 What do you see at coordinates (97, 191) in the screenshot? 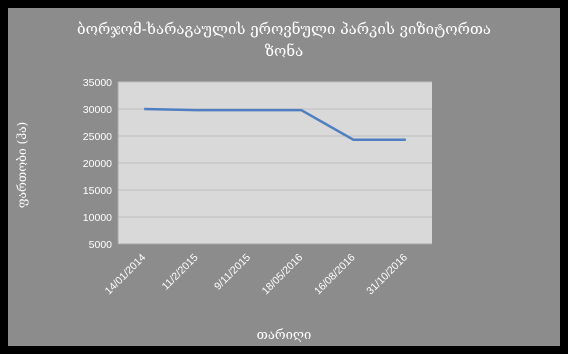
I see `y-tick-label-15000: 15000` at bounding box center [97, 191].